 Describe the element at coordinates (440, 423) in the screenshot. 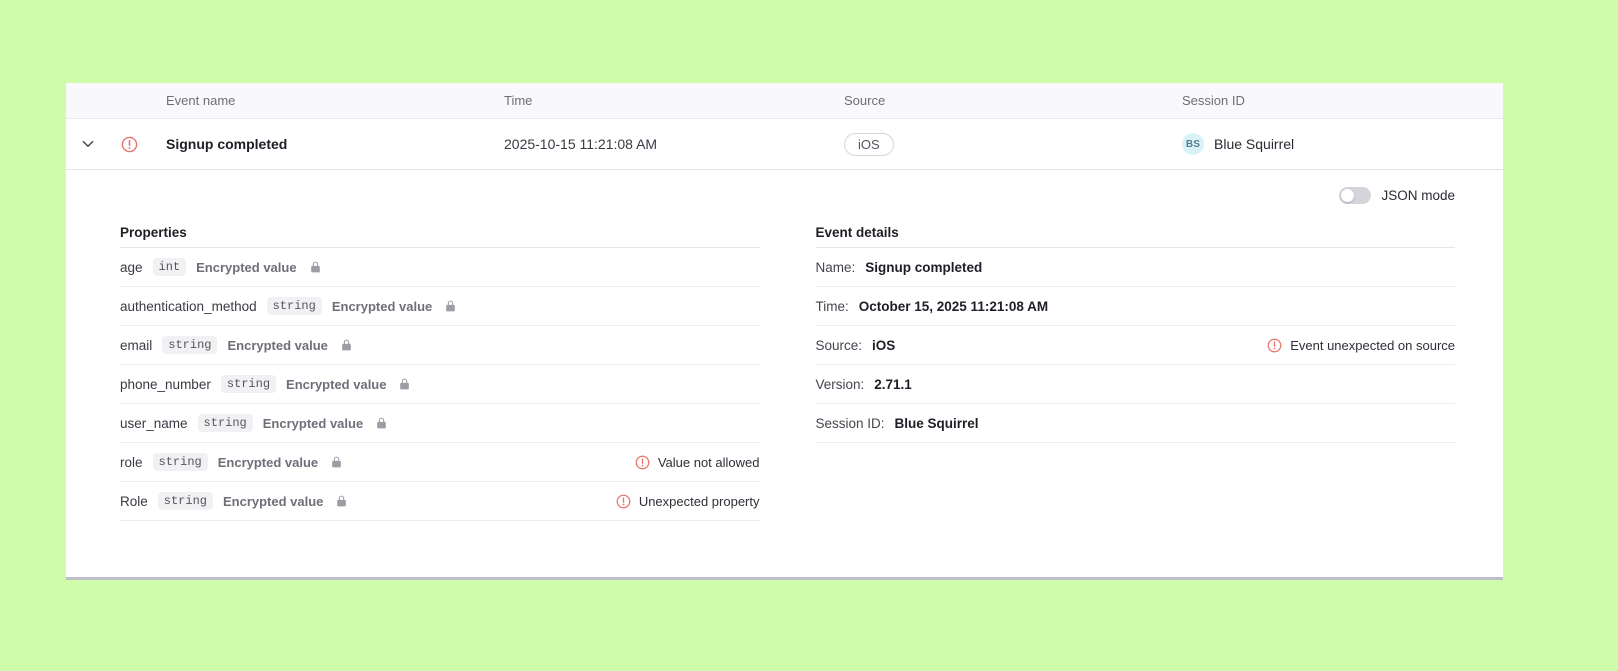

I see `property-row: user_name string Encrypted value` at that location.